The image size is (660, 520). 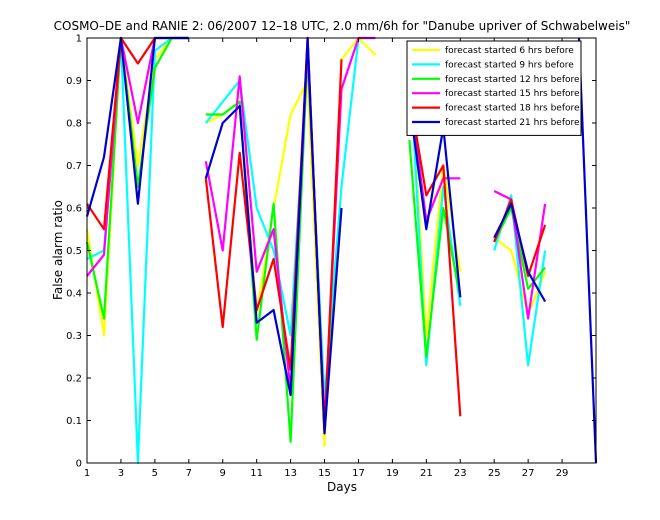 I want to click on legend-entry: forecast started 6 hrs before, so click(x=509, y=51).